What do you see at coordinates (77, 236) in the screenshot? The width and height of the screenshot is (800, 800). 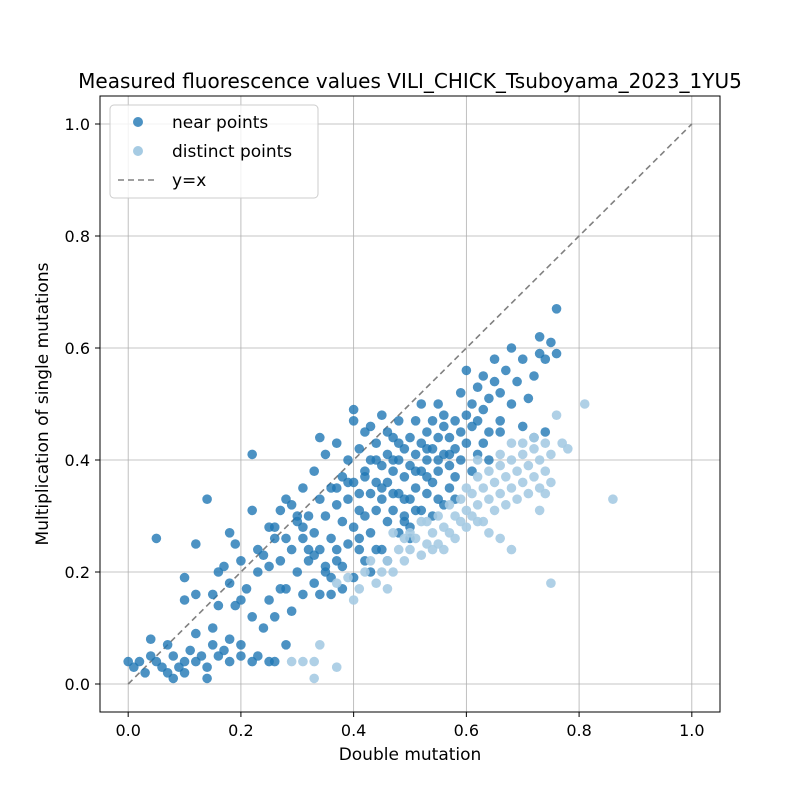 I see `y-tick-label: 0.8` at bounding box center [77, 236].